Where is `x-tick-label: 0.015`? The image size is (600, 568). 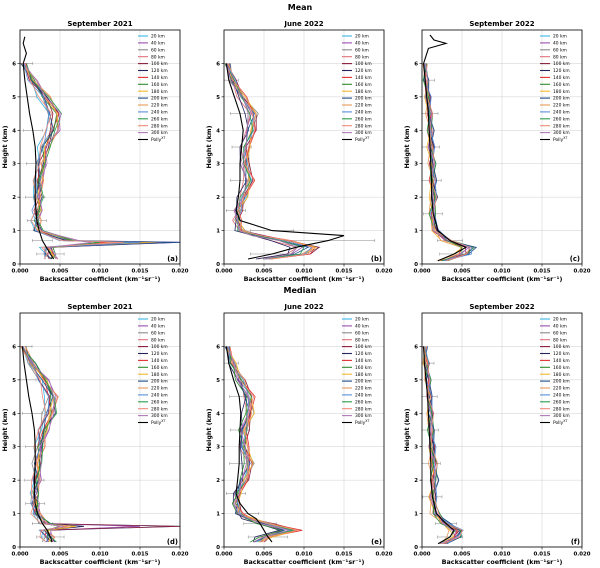
x-tick-label: 0.015 is located at coordinates (541, 272).